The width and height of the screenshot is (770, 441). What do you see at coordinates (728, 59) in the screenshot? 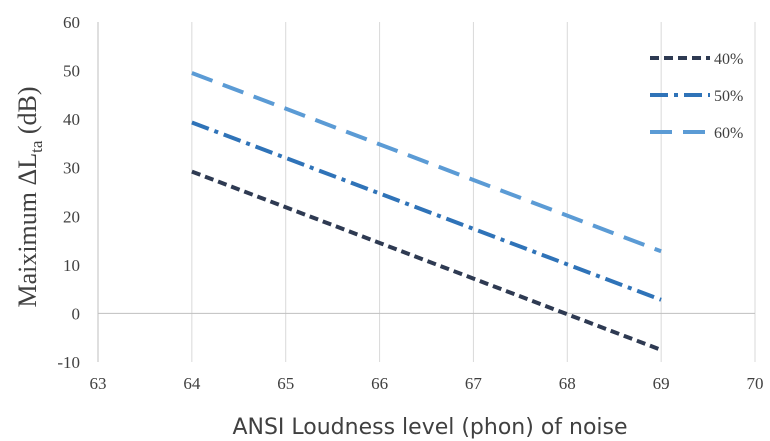
I see `legend-label: 40%` at bounding box center [728, 59].